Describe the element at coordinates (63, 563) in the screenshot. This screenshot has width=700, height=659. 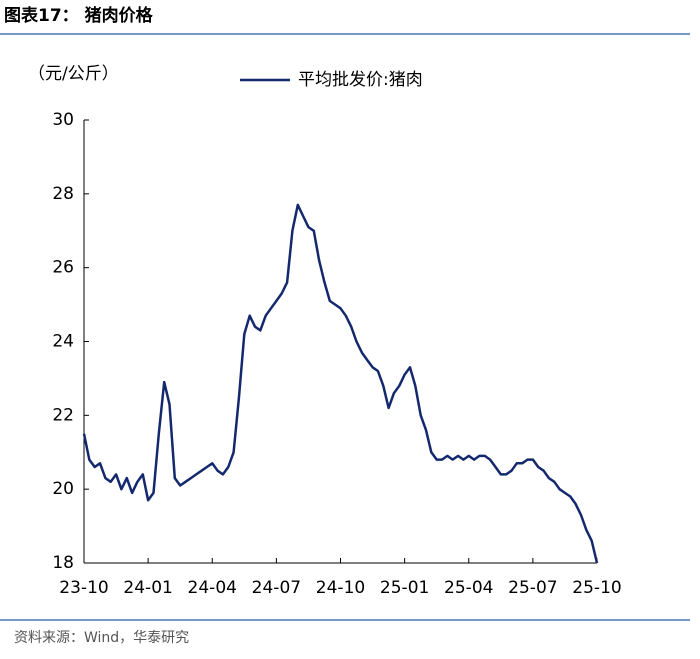
I see `y-tick-label: 18` at that location.